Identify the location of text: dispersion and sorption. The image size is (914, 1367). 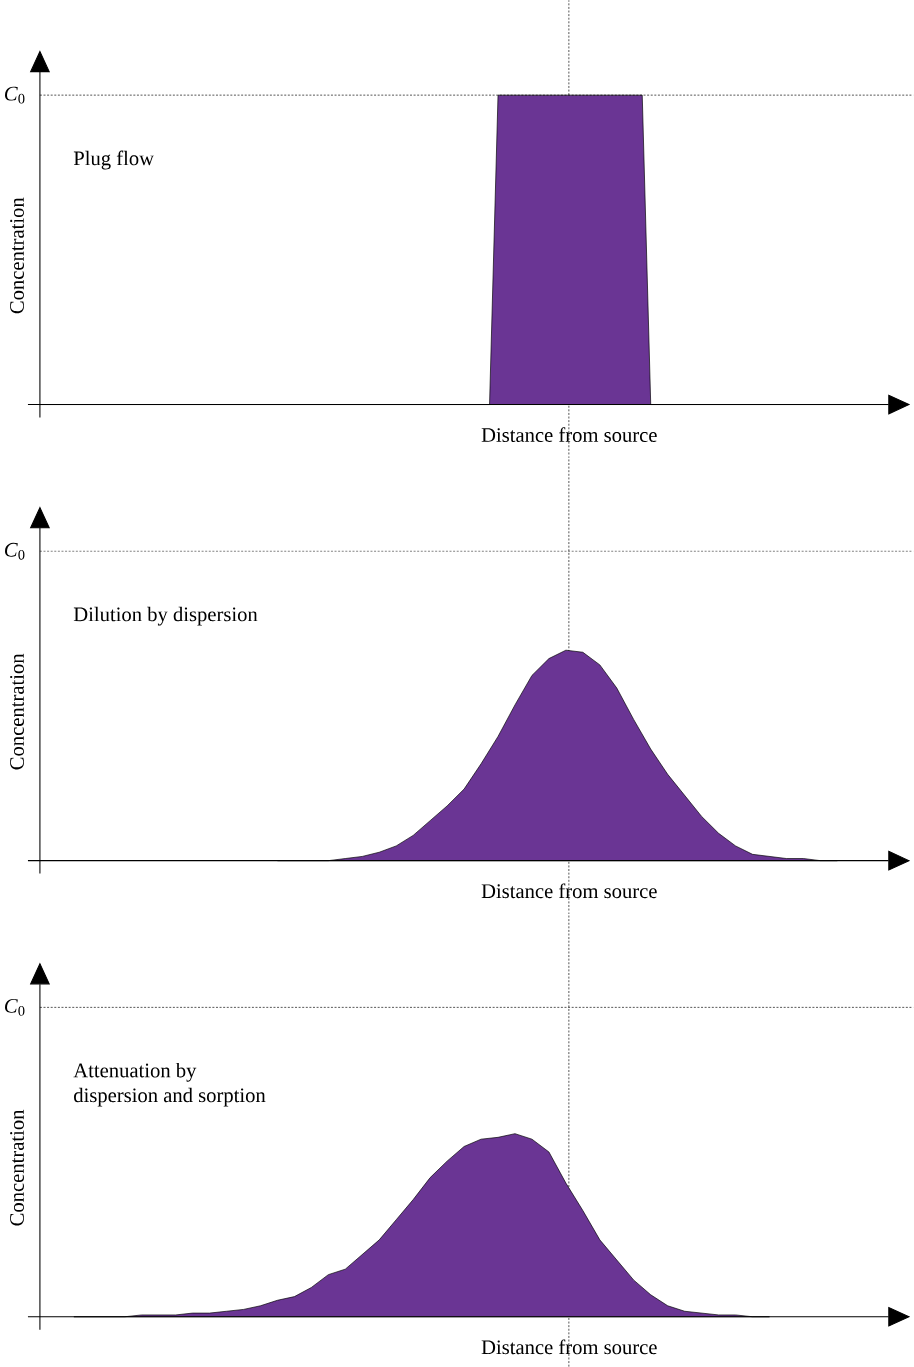
(170, 1097).